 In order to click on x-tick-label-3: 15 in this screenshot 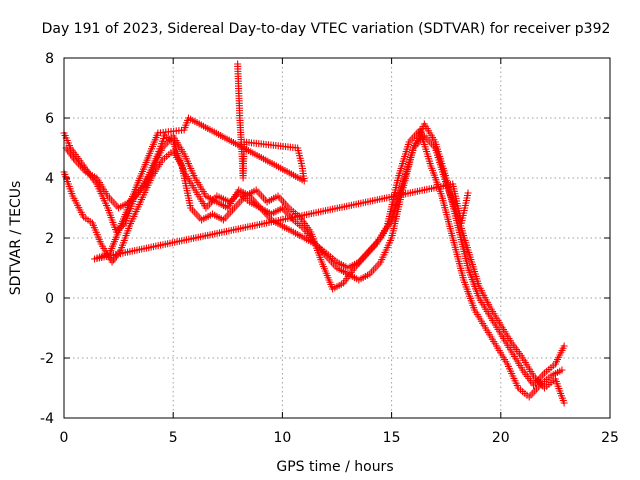, I will do `click(392, 438)`.